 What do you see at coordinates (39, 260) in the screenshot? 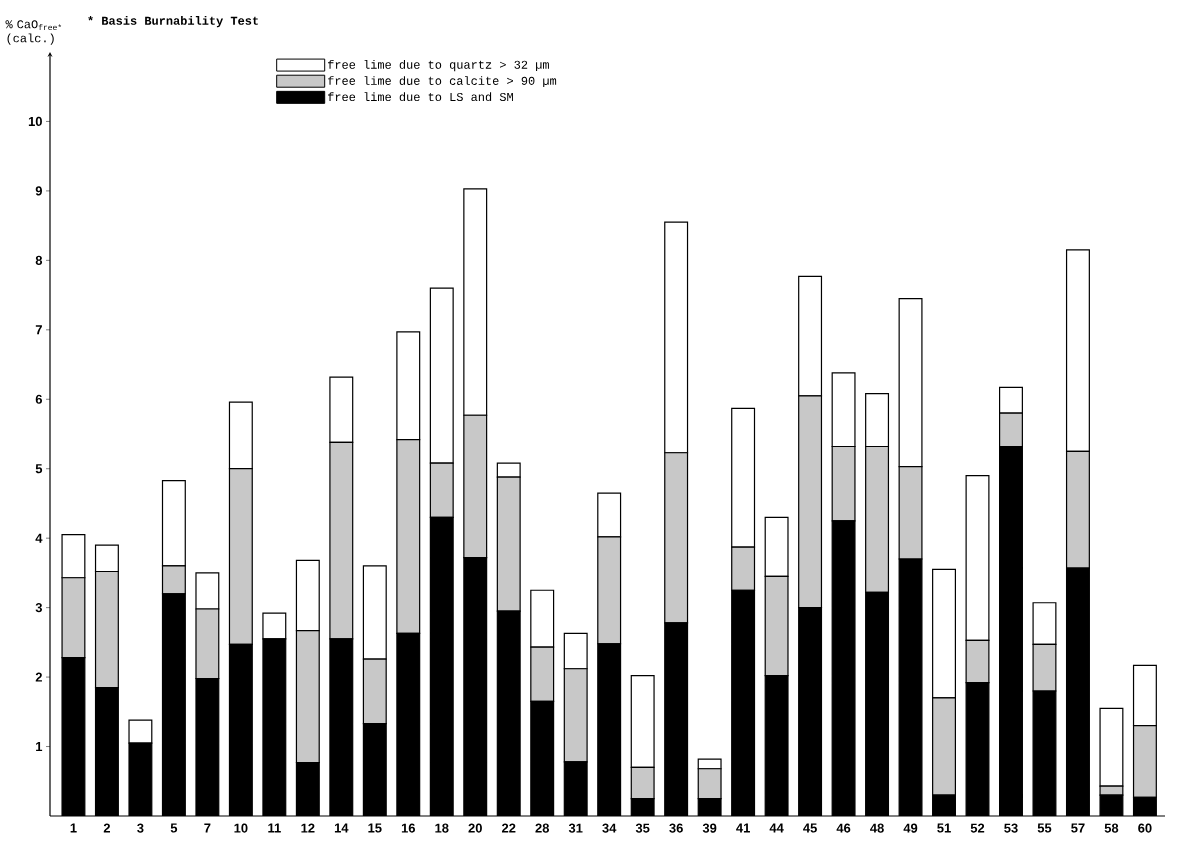
I see `y-tick-label: 8` at bounding box center [39, 260].